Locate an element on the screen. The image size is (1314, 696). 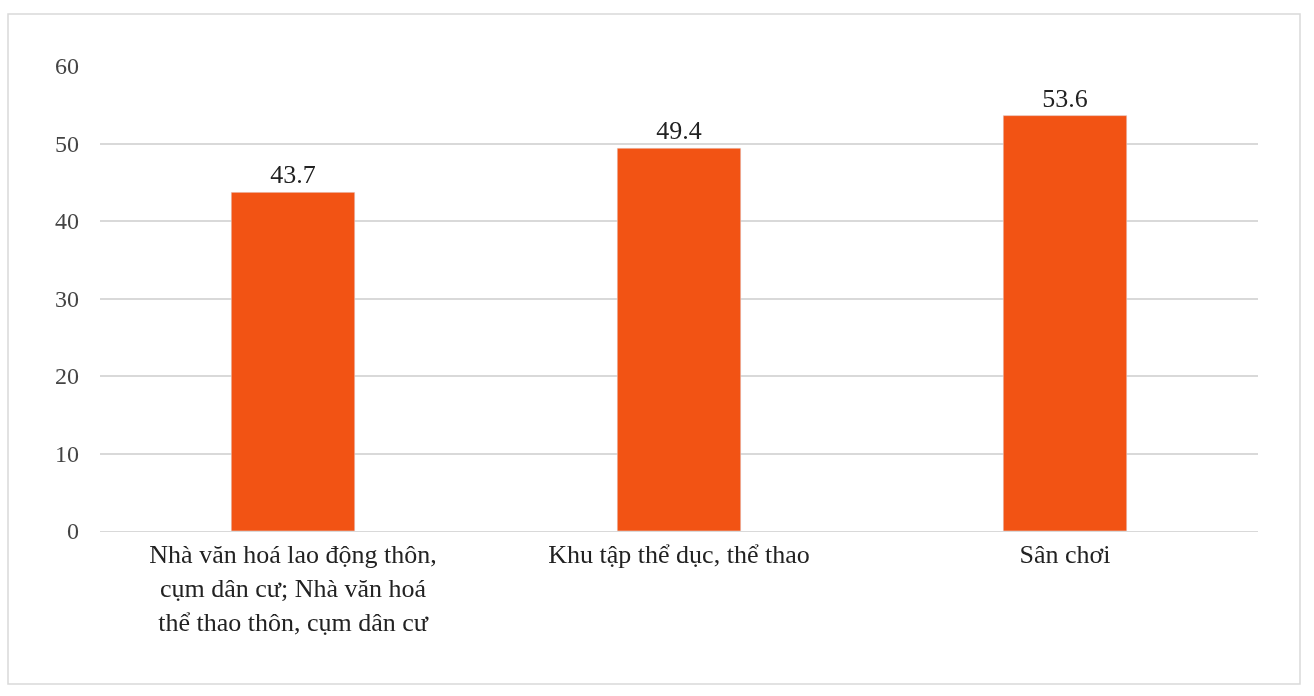
y-tick-label: 10 is located at coordinates (67, 453).